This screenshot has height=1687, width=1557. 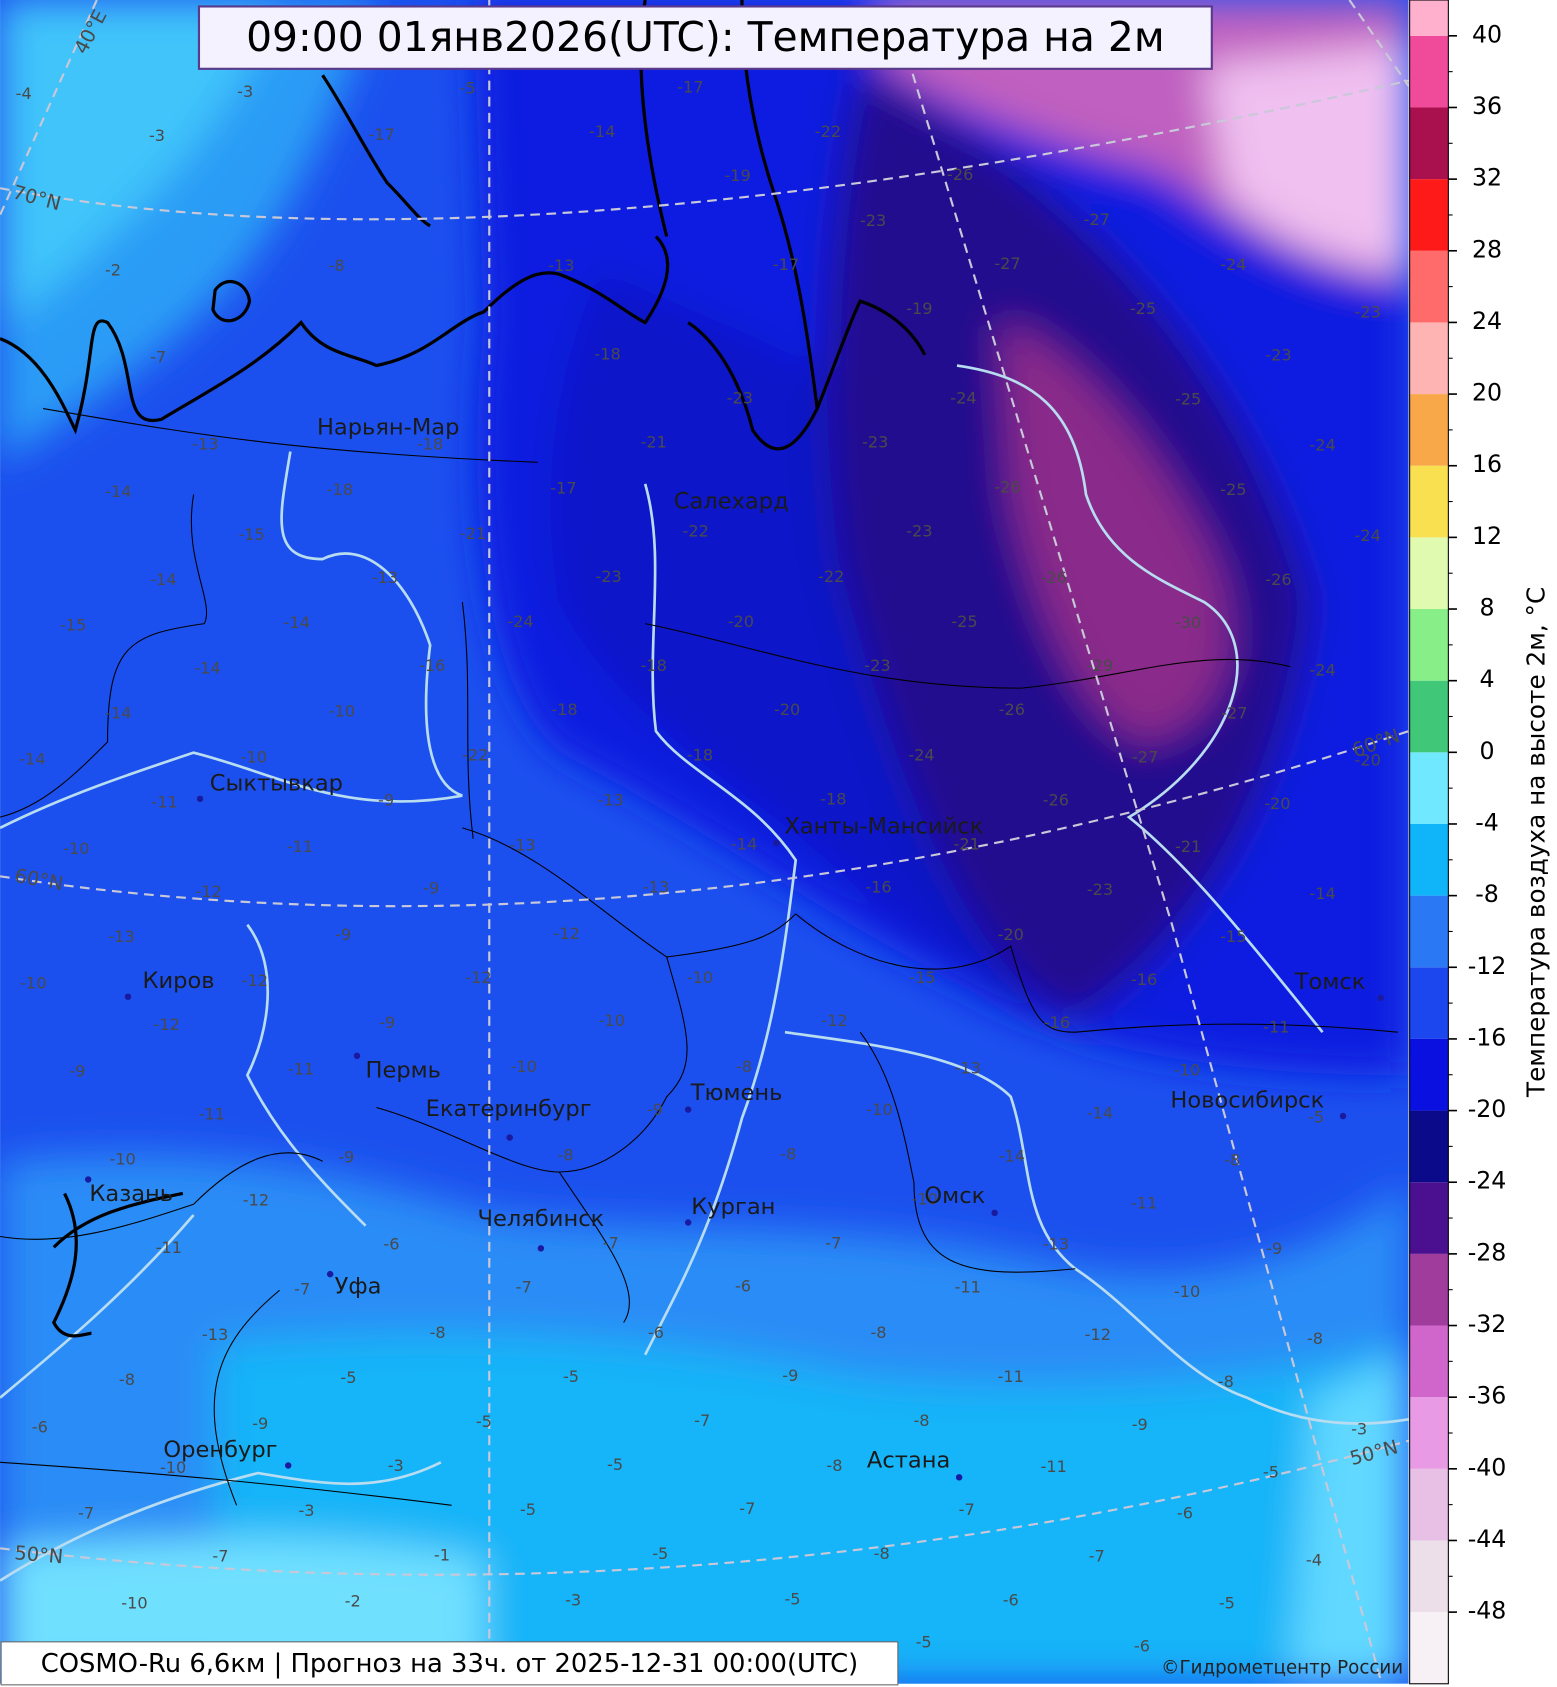 I want to click on city-name: Курган, so click(x=733, y=1207).